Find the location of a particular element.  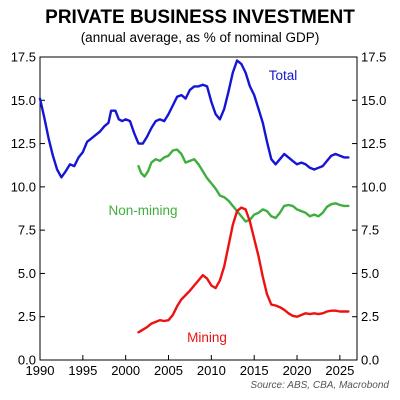

y-tick-label-left: 2.5 is located at coordinates (27, 316).